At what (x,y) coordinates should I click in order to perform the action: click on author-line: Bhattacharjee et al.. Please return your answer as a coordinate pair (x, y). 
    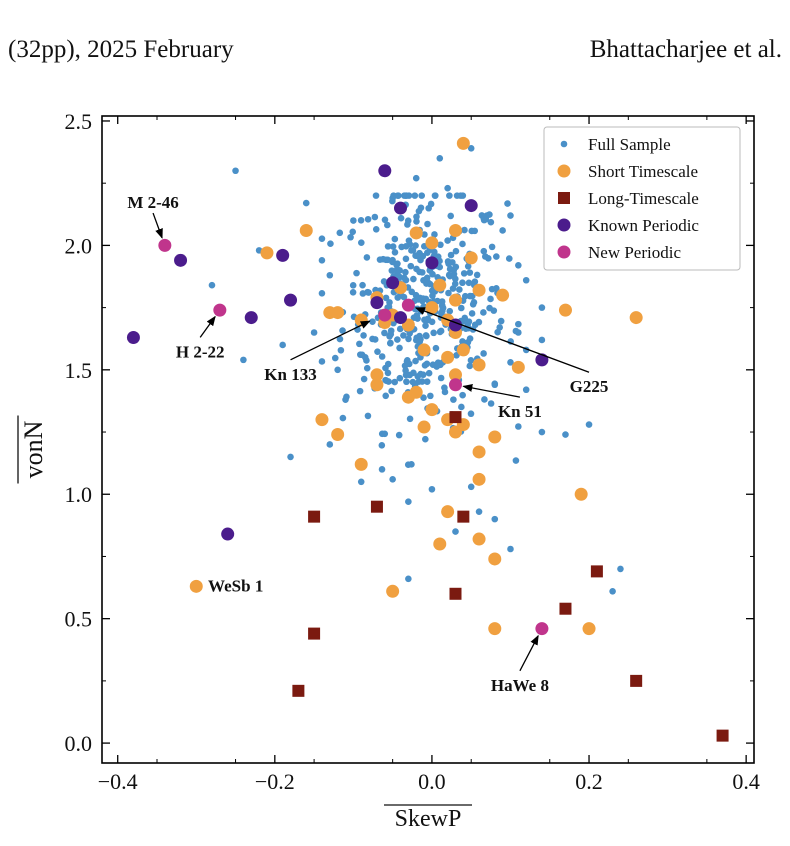
    Looking at the image, I should click on (685, 49).